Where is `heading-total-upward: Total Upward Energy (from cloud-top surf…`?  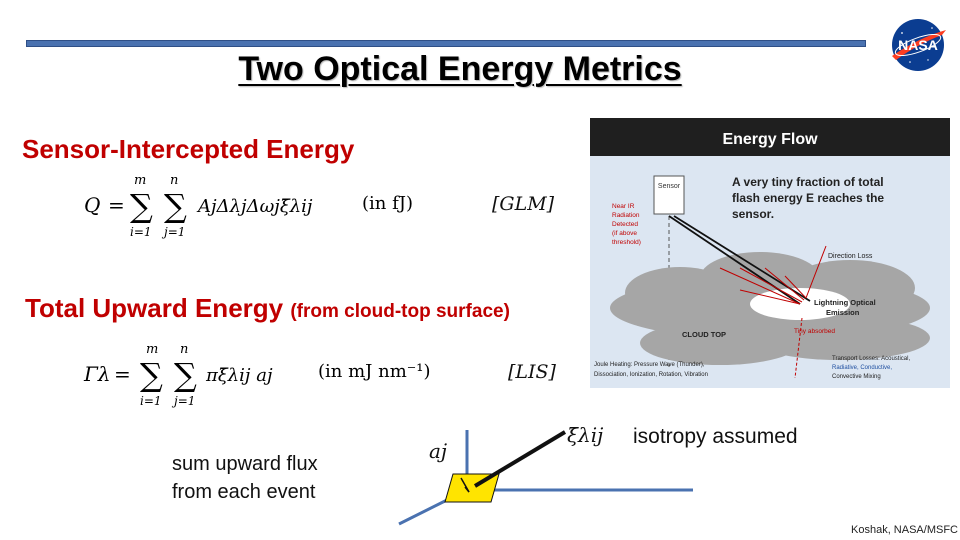 heading-total-upward: Total Upward Energy (from cloud-top surf… is located at coordinates (267, 308).